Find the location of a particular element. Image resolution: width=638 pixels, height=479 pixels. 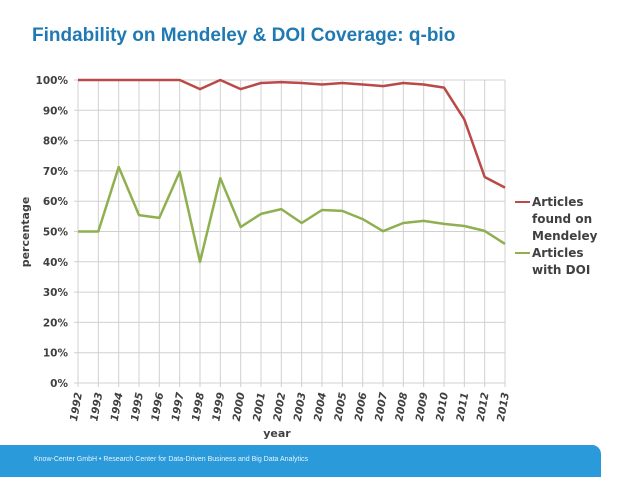

x-tick-label: 1997 is located at coordinates (178, 407).